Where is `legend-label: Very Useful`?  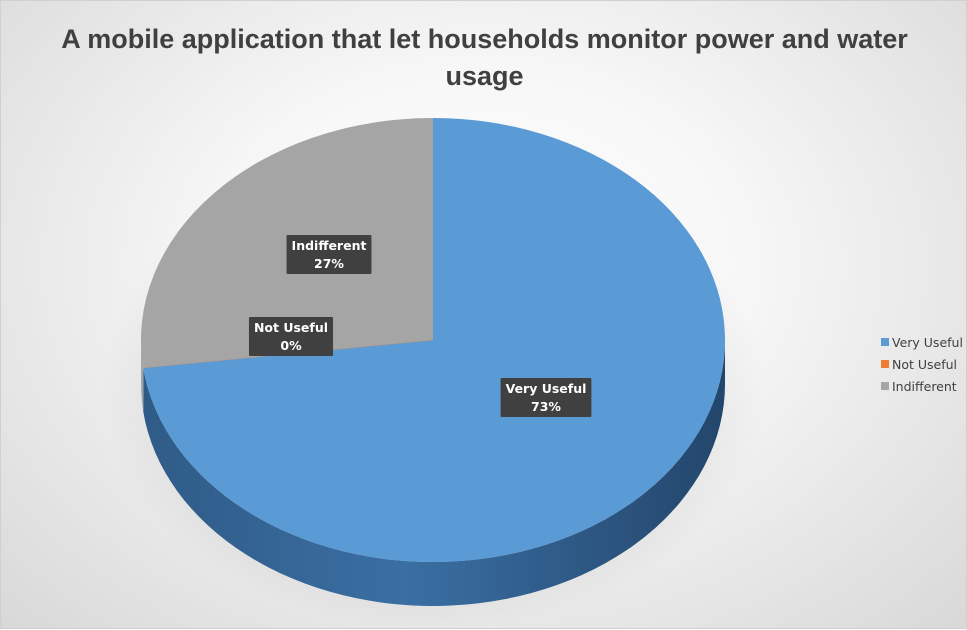
legend-label: Very Useful is located at coordinates (927, 342).